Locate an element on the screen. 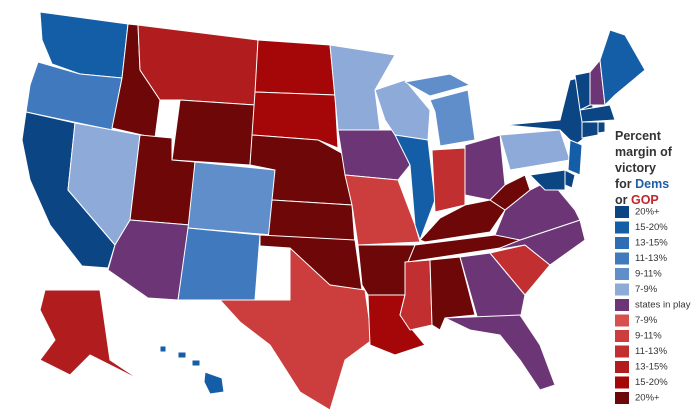 This screenshot has width=700, height=420. legend-dems: Dems is located at coordinates (652, 184).